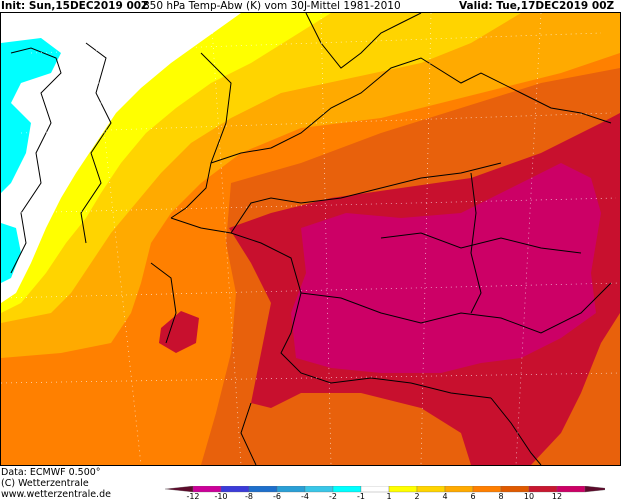 The width and height of the screenshot is (622, 500). I want to click on legend-label: -4, so click(305, 495).